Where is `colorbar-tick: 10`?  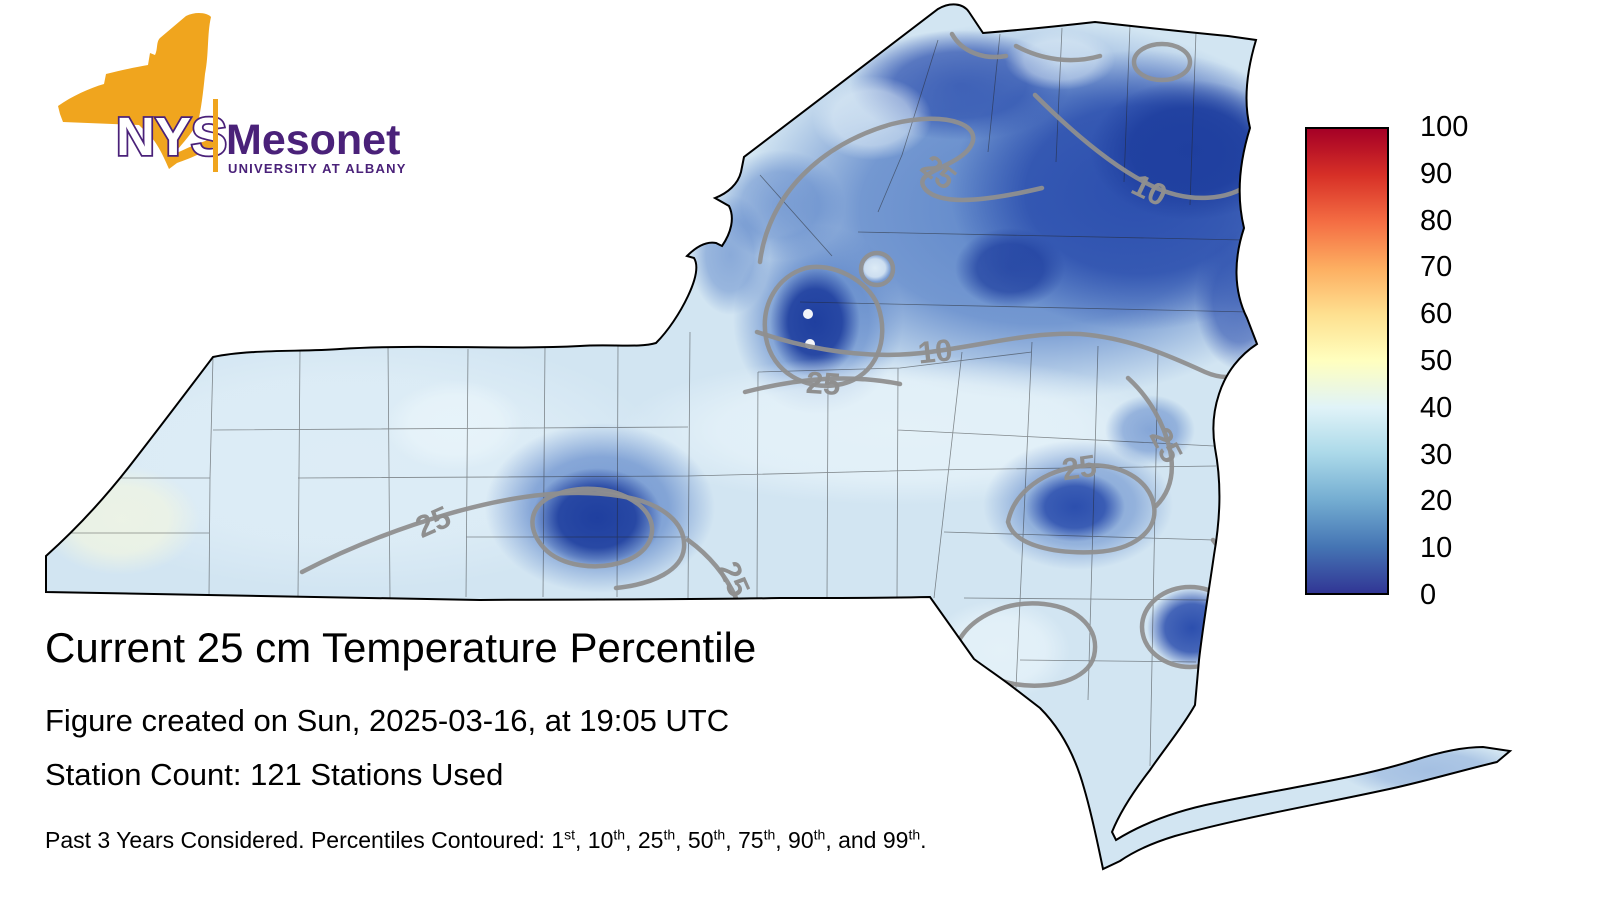 colorbar-tick: 10 is located at coordinates (1436, 548).